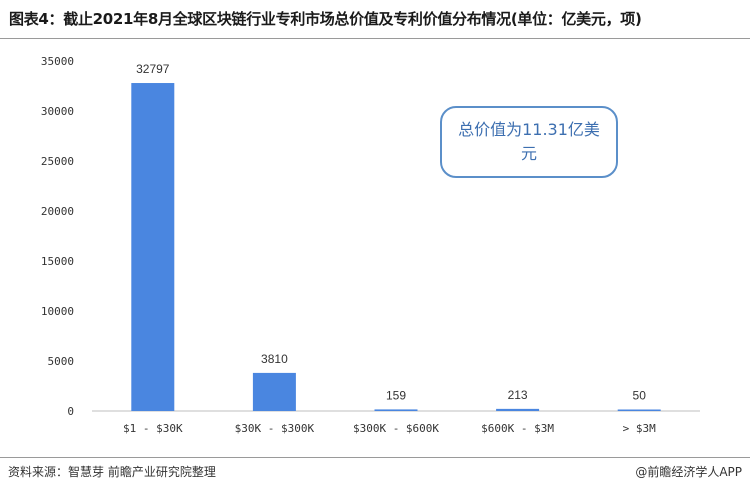 This screenshot has width=750, height=491. What do you see at coordinates (57, 161) in the screenshot?
I see `y-tick-label: 25000` at bounding box center [57, 161].